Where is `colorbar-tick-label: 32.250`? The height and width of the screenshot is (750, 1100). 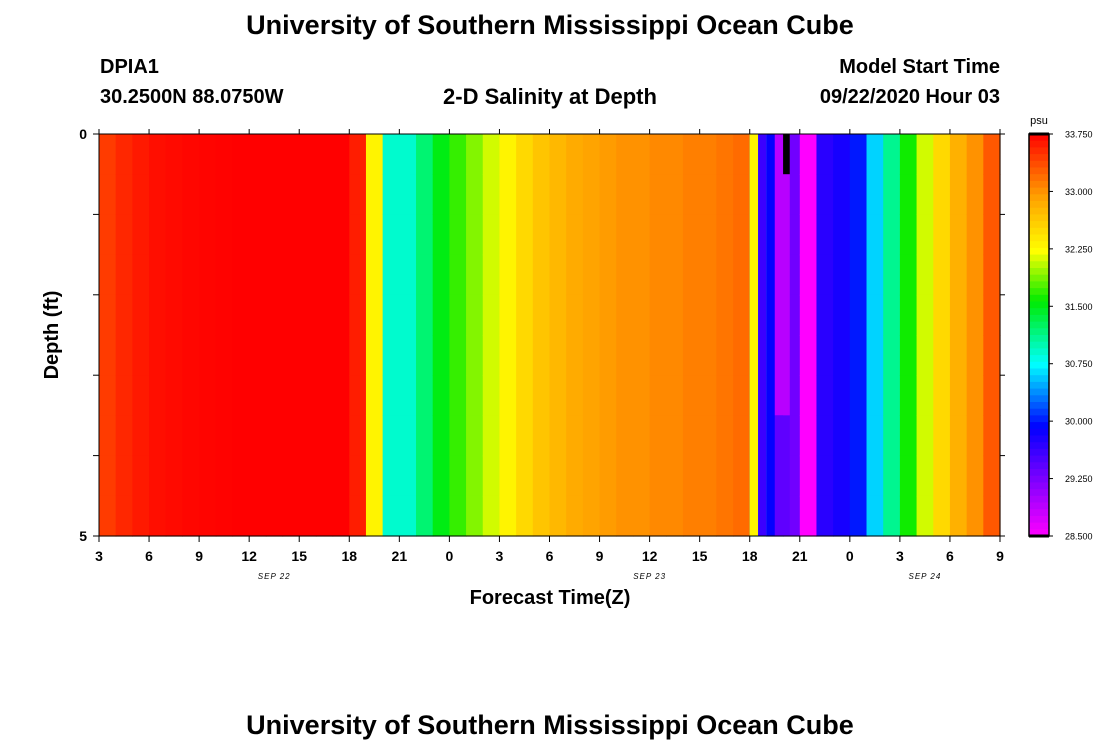 colorbar-tick-label: 32.250 is located at coordinates (1079, 249).